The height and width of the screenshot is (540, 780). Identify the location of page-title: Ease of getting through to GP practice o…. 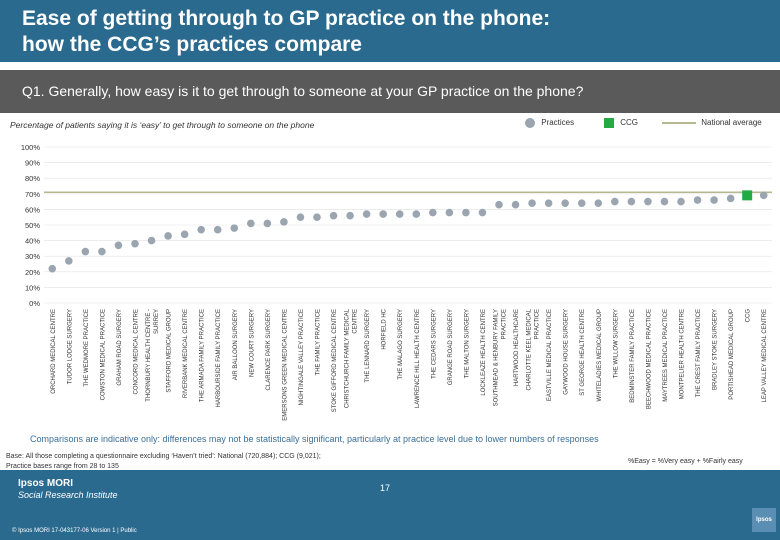
(286, 32).